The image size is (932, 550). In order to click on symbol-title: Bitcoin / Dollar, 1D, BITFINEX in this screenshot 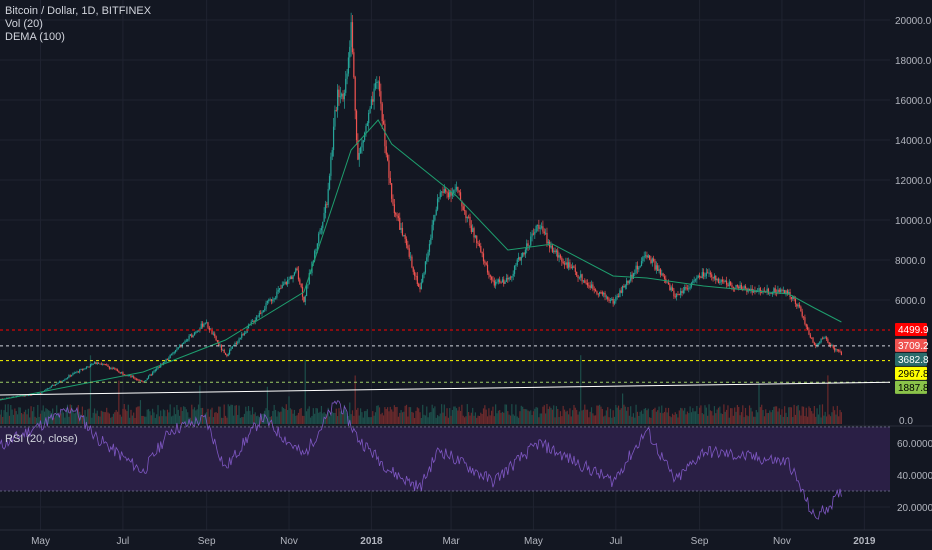, I will do `click(78, 11)`.